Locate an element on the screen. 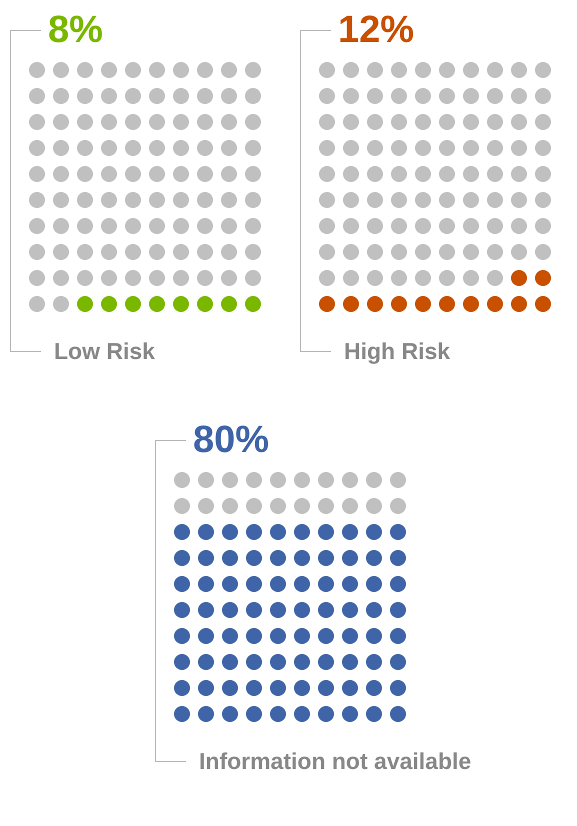 This screenshot has width=577, height=826. text: High Risk is located at coordinates (397, 351).